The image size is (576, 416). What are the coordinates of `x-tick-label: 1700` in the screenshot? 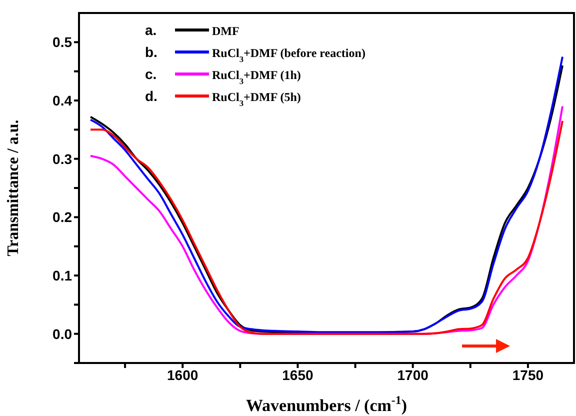 It's located at (413, 374).